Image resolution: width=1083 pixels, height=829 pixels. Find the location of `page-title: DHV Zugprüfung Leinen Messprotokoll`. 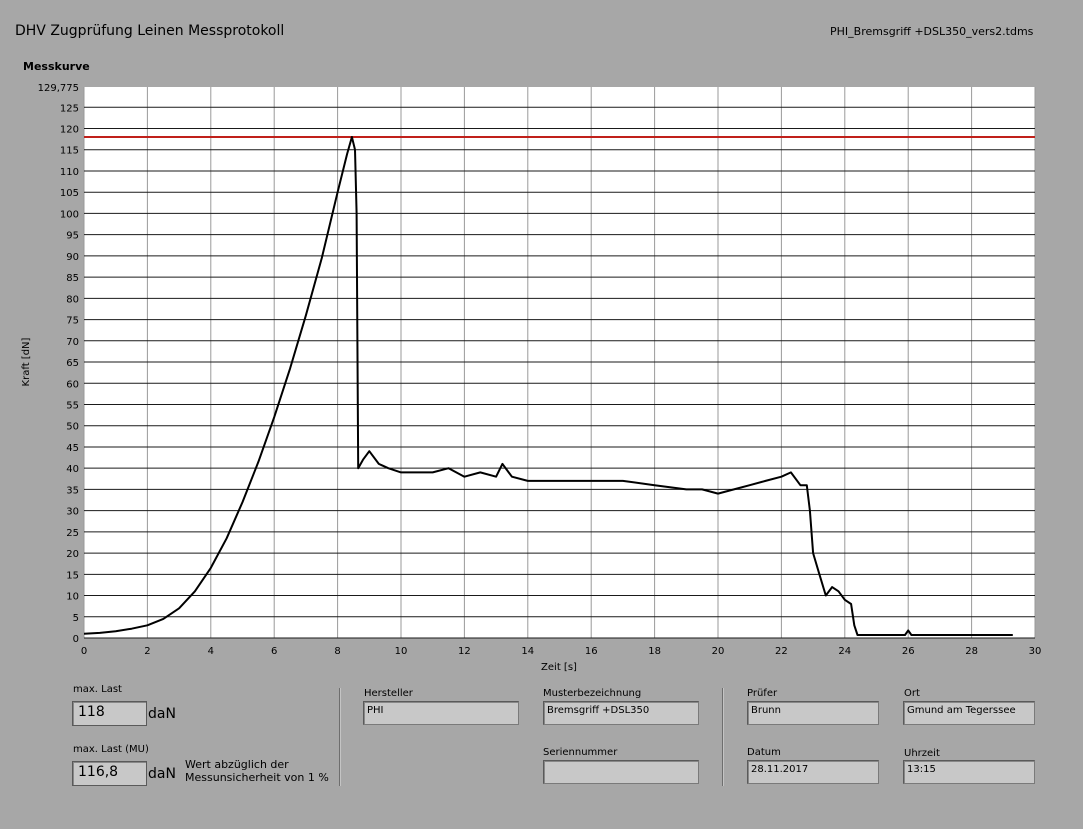

page-title: DHV Zugprüfung Leinen Messprotokoll is located at coordinates (150, 31).